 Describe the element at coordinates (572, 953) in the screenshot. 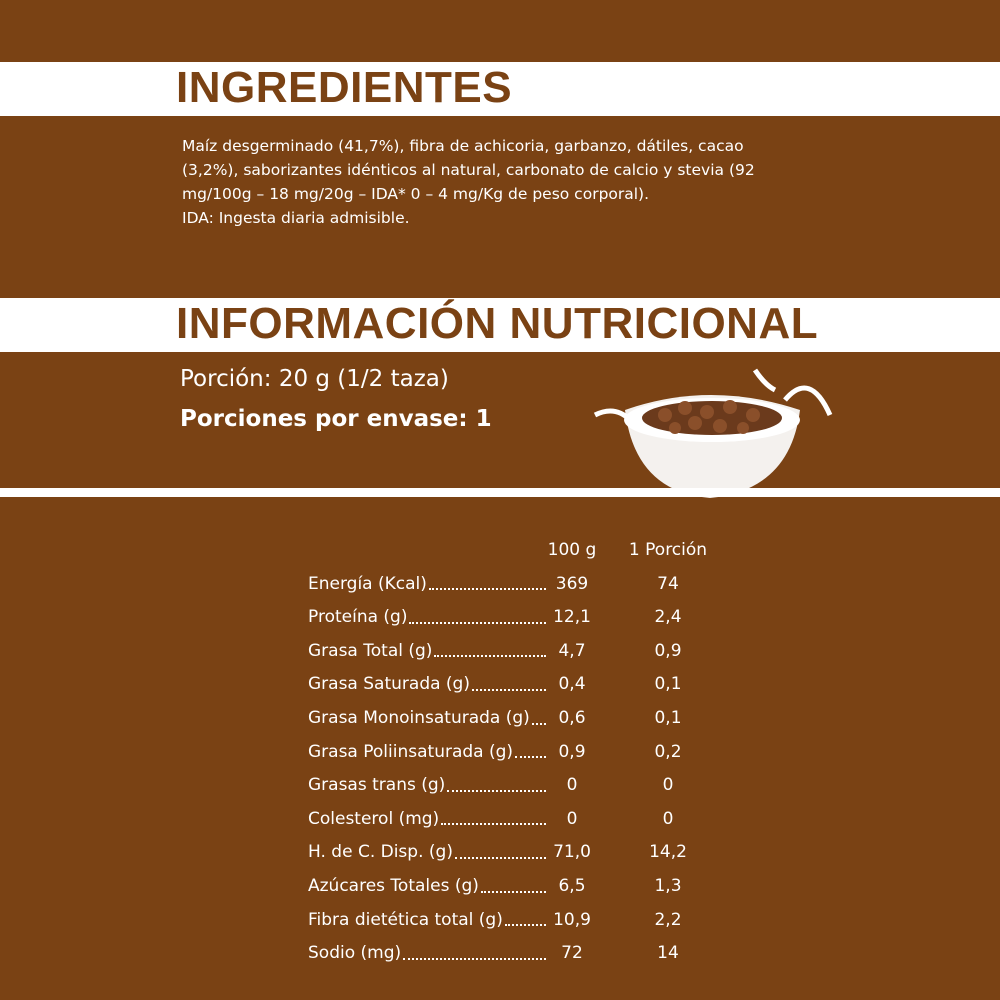

I see `value-100g: 72` at that location.